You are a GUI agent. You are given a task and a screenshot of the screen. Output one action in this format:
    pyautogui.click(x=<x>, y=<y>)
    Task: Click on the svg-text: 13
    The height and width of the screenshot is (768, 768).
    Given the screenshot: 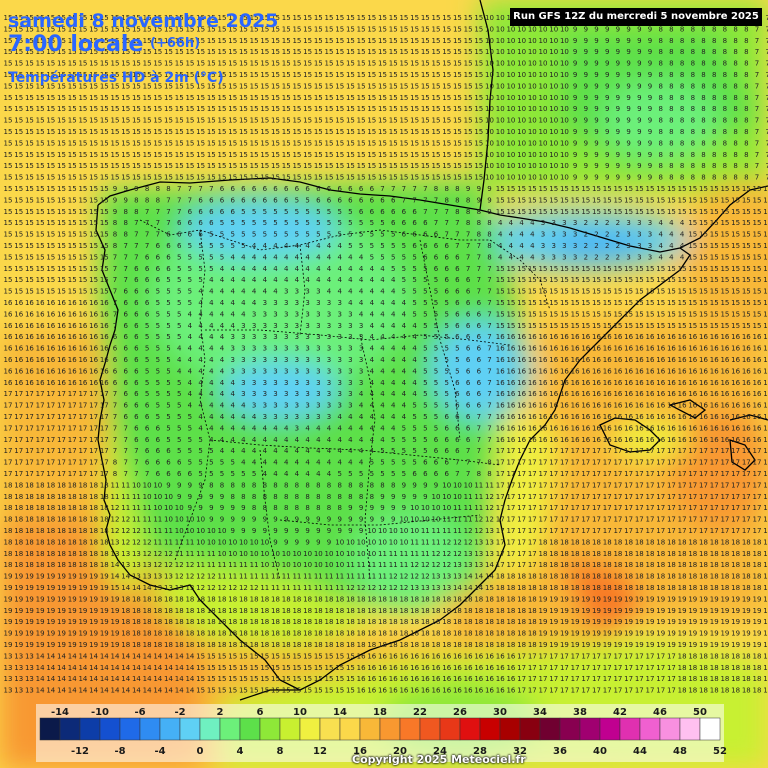 What is the action you would take?
    pyautogui.click(x=168, y=577)
    